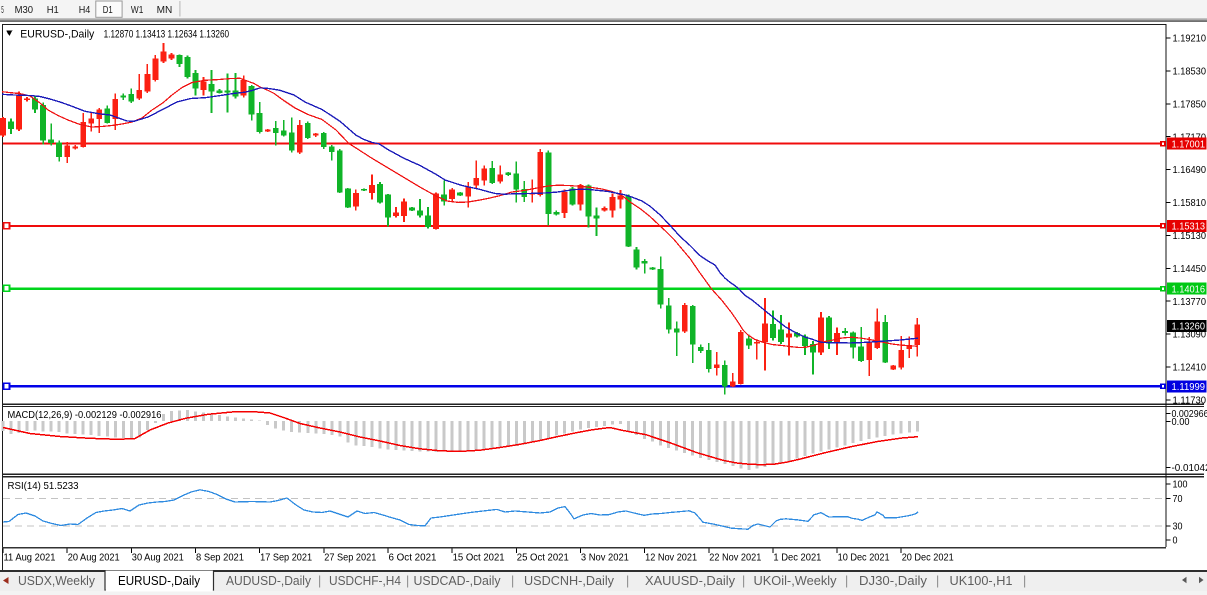  I want to click on svg-text: 1.15130, so click(1190, 236).